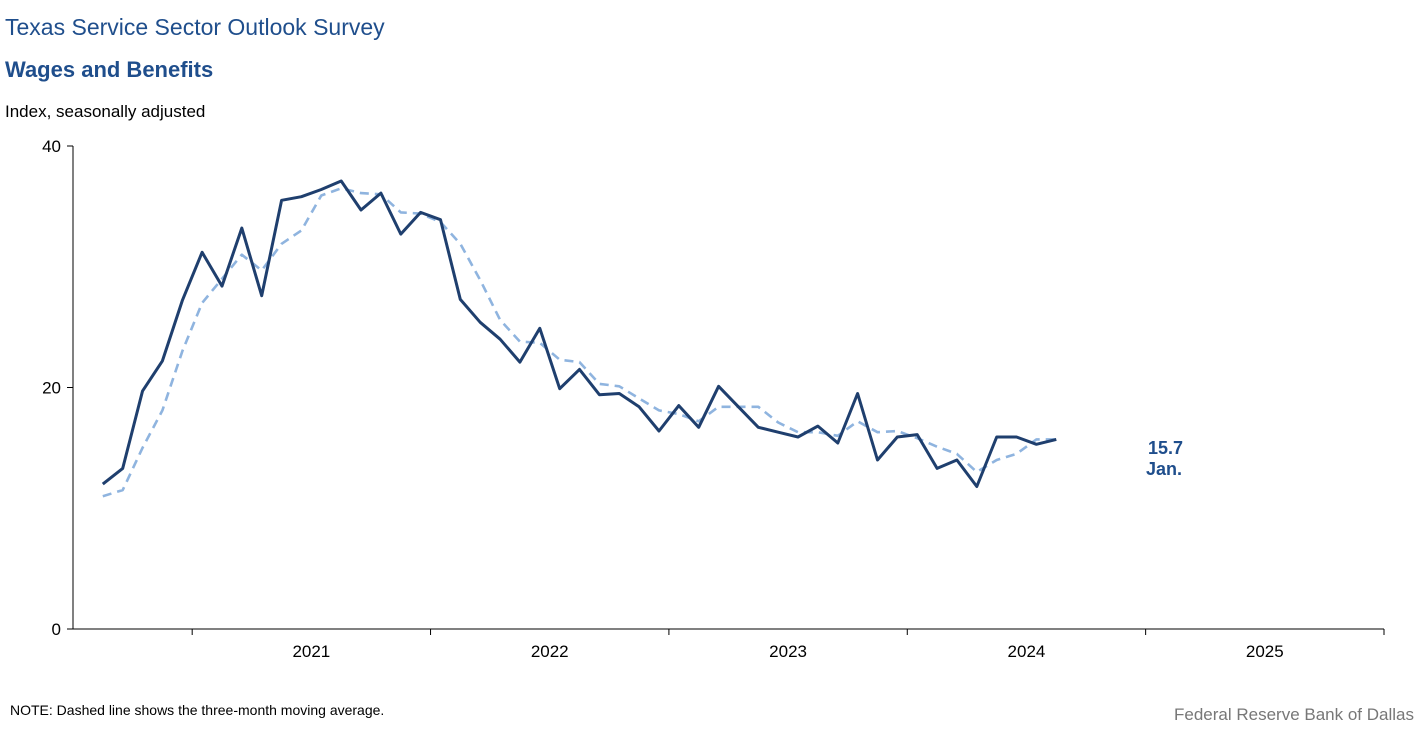  What do you see at coordinates (195, 27) in the screenshot?
I see `chart-title: Texas Service Sector Outlook Survey` at bounding box center [195, 27].